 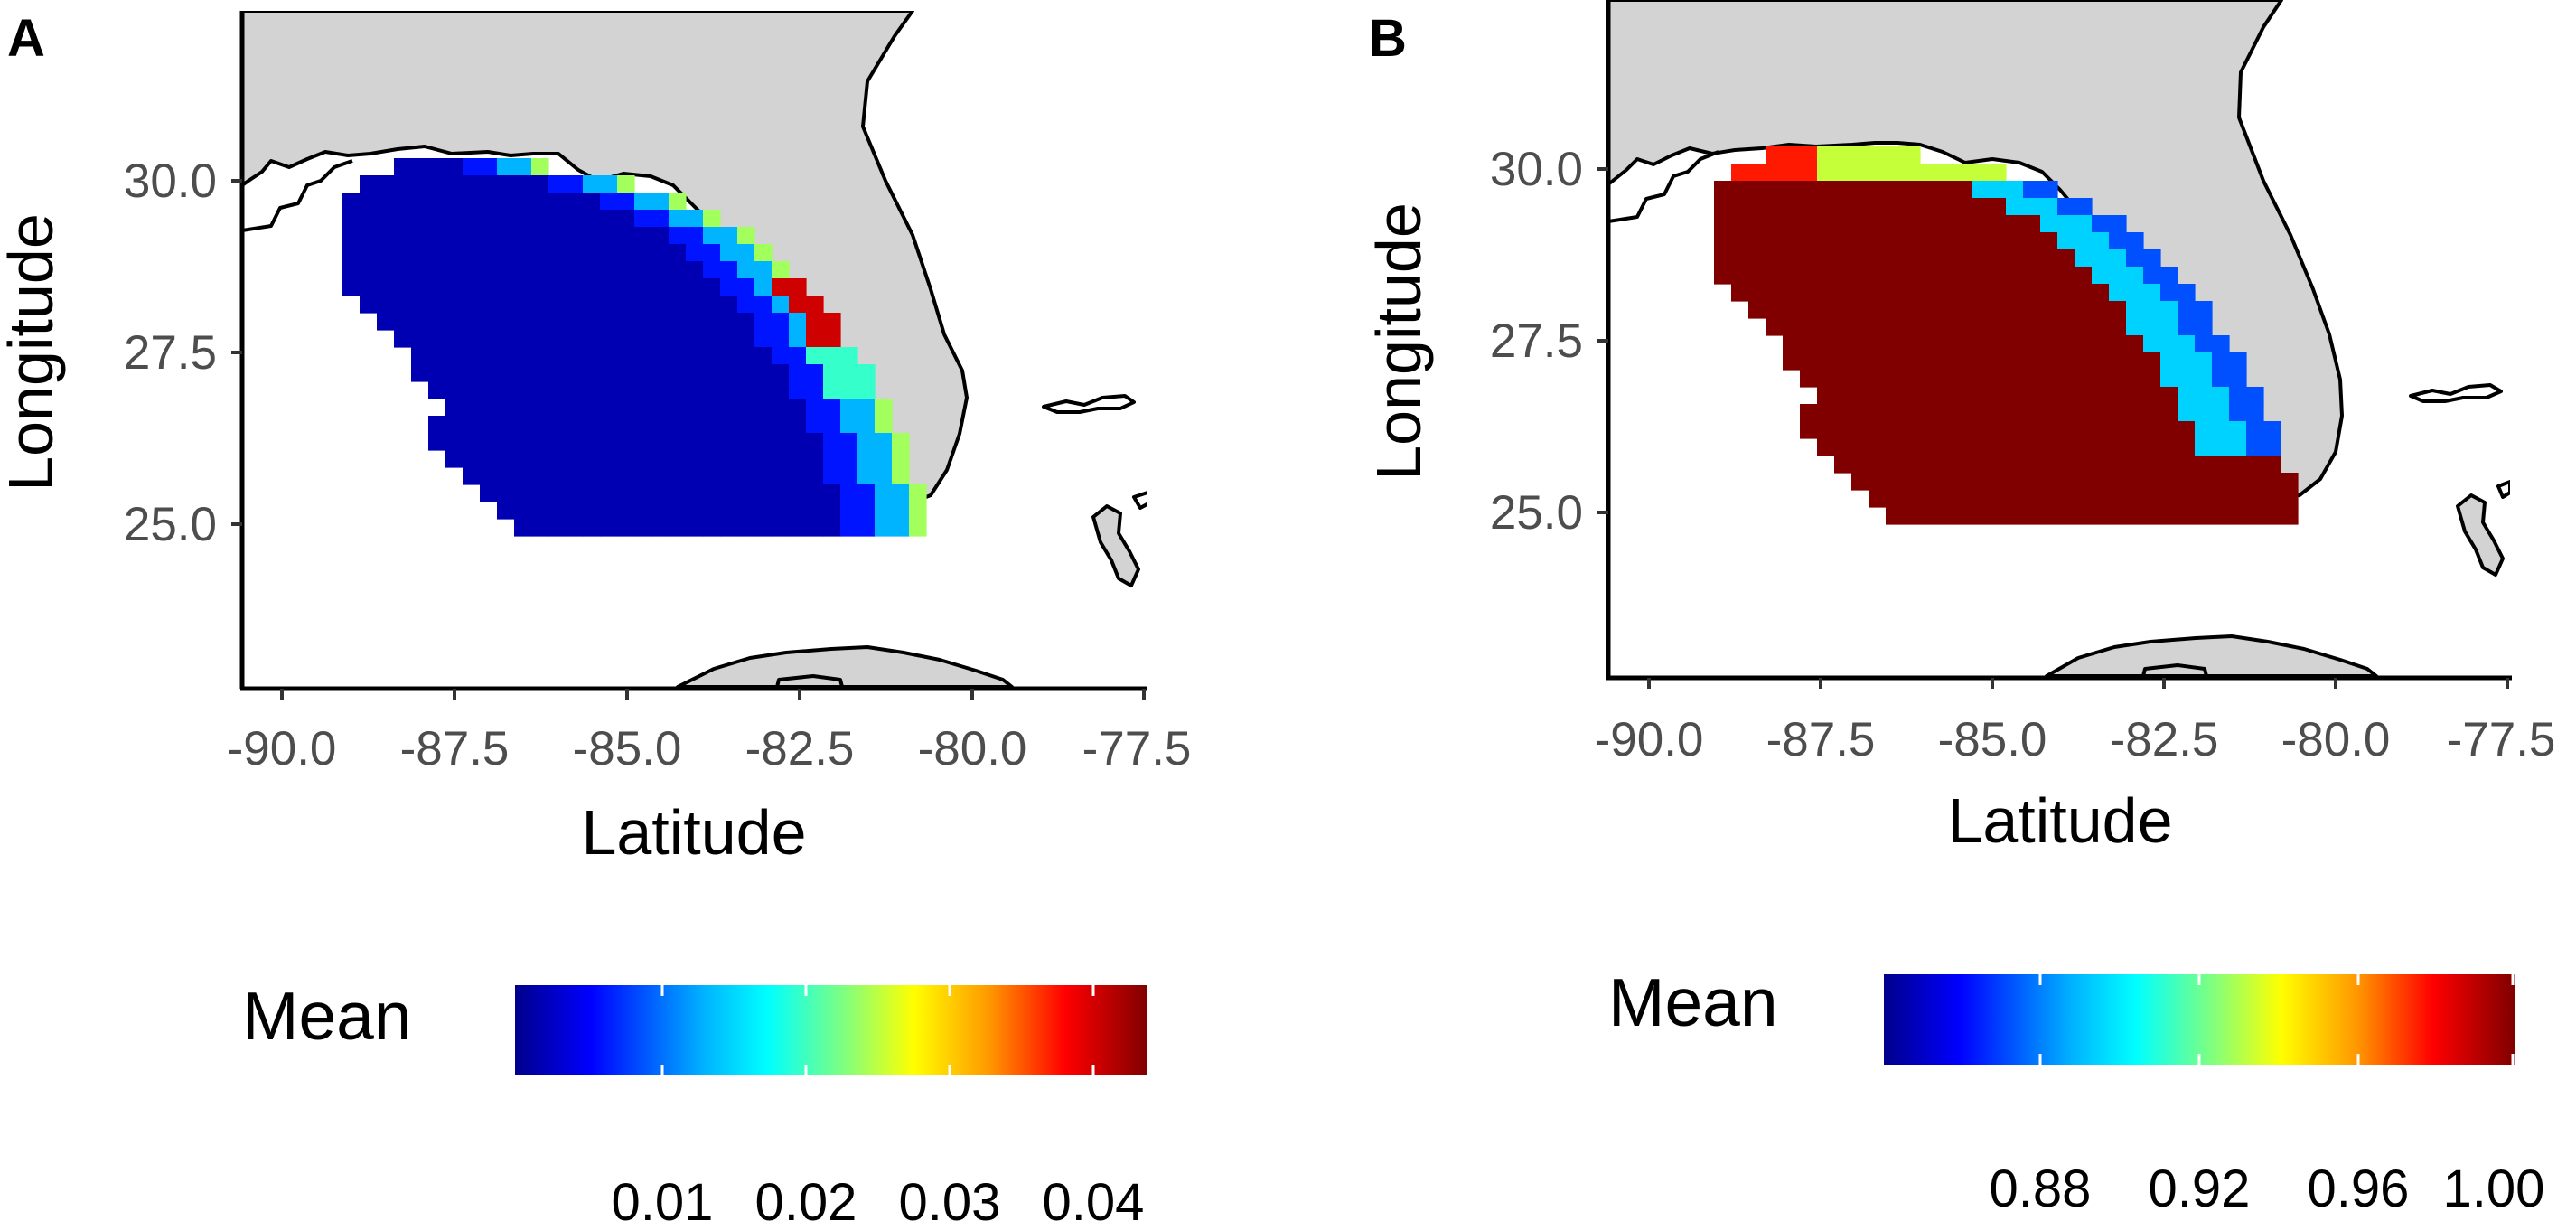 I want to click on x-tick-label: -77.5, so click(x=1137, y=748).